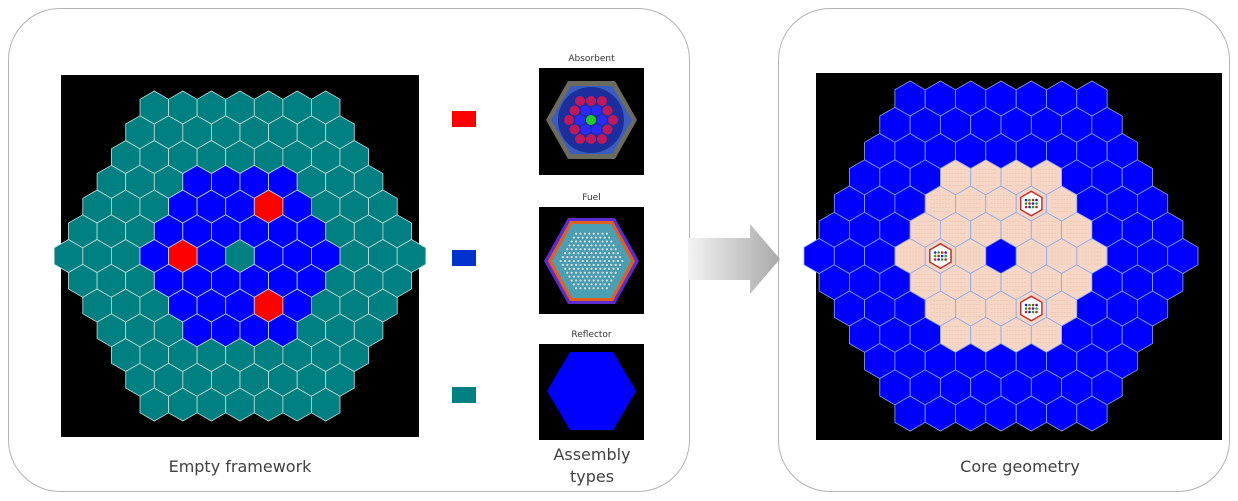 The height and width of the screenshot is (501, 1238). I want to click on fuel-color-swatch, so click(464, 258).